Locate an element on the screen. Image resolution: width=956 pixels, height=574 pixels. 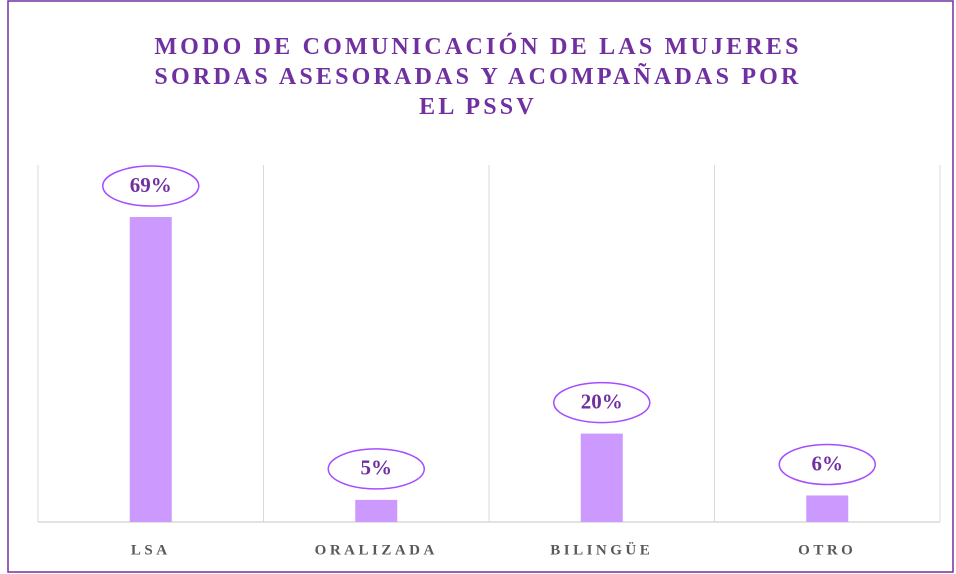
data-label: 5% is located at coordinates (377, 468).